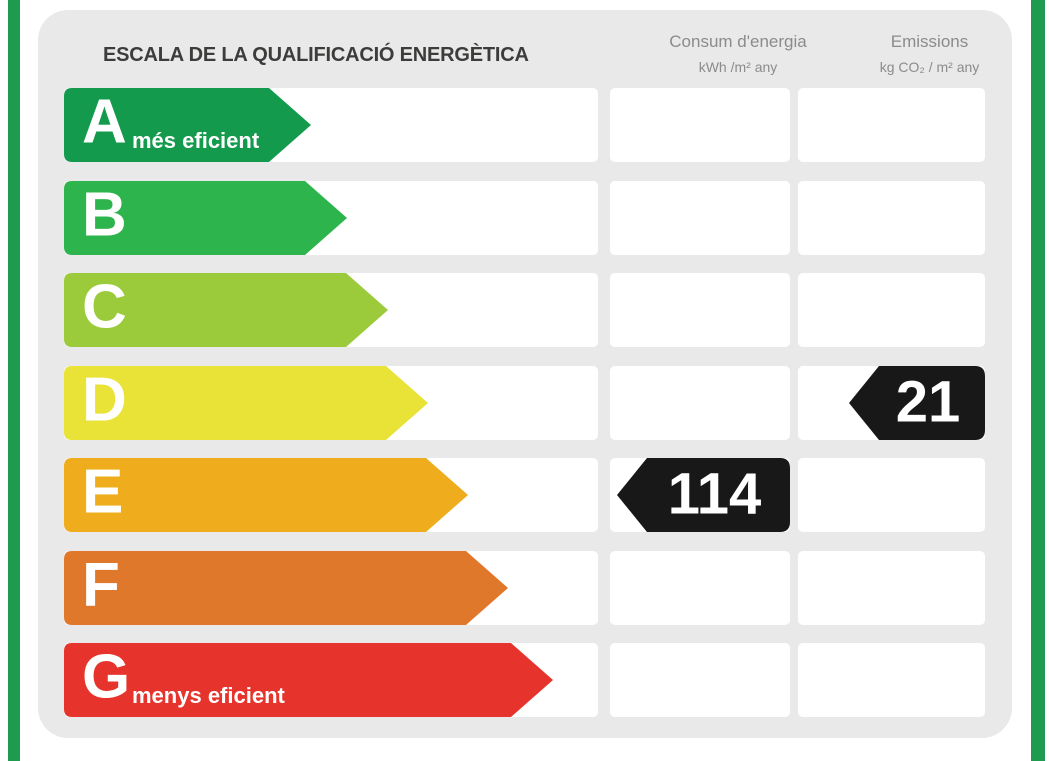 The image size is (1051, 761). I want to click on rating-letter: G, so click(106, 677).